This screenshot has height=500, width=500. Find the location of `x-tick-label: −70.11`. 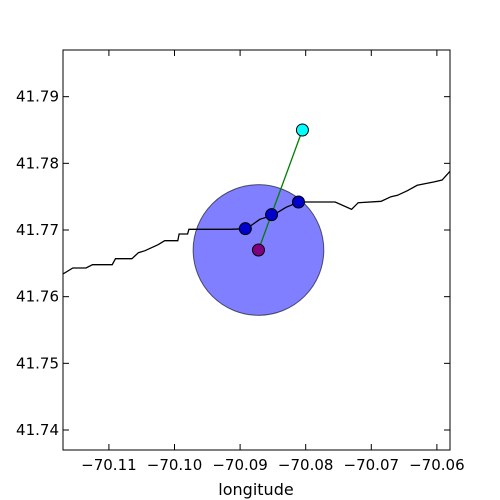

x-tick-label: −70.11 is located at coordinates (109, 465).